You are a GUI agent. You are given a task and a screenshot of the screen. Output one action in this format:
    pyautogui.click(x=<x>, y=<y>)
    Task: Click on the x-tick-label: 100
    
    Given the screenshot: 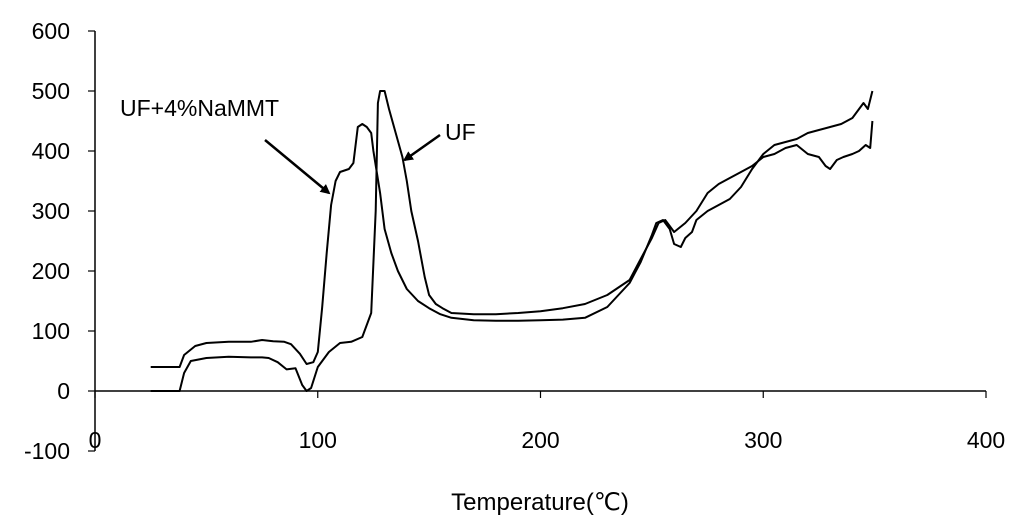 What is the action you would take?
    pyautogui.click(x=318, y=440)
    